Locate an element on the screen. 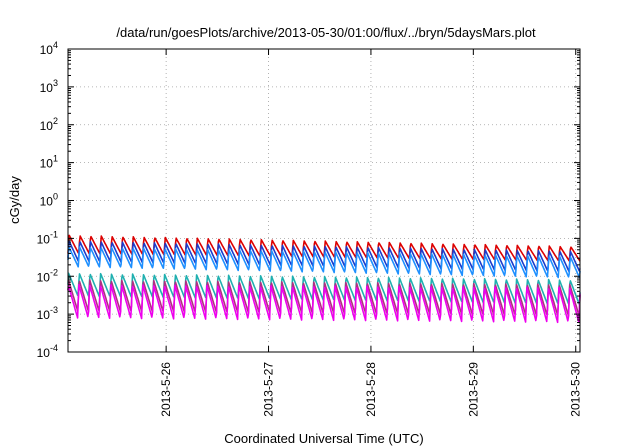 The image size is (640, 448). y-tick-label: 10⁻⁴ is located at coordinates (47, 351).